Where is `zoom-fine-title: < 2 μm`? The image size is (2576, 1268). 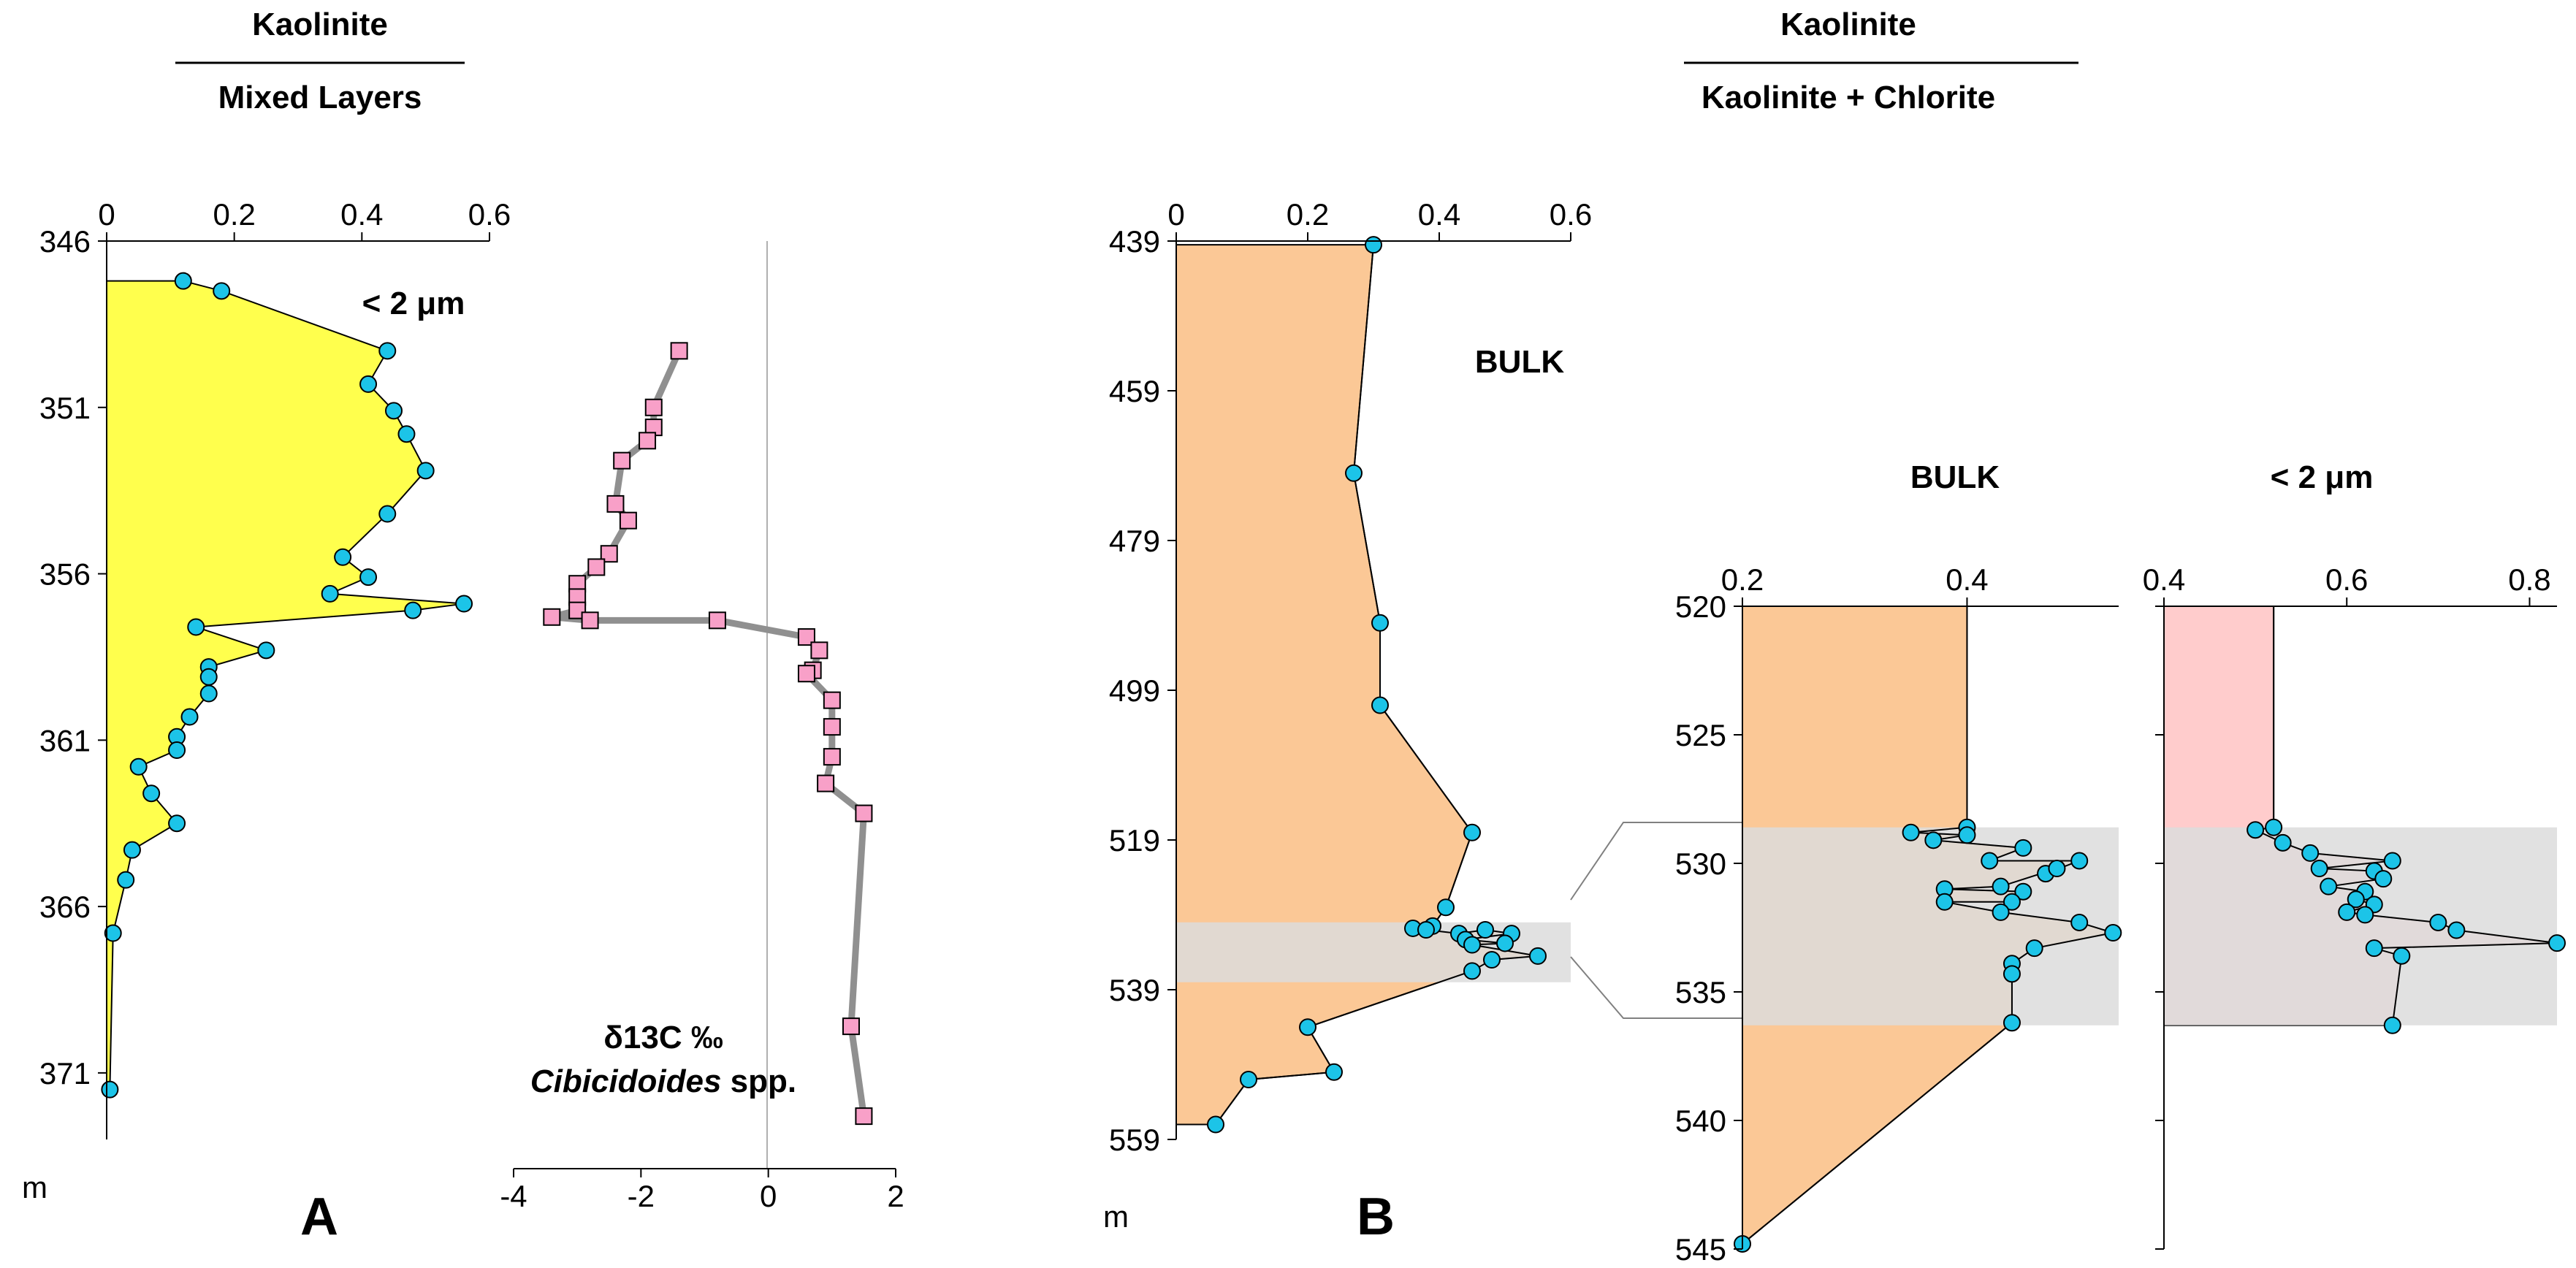 zoom-fine-title: < 2 μm is located at coordinates (2323, 477).